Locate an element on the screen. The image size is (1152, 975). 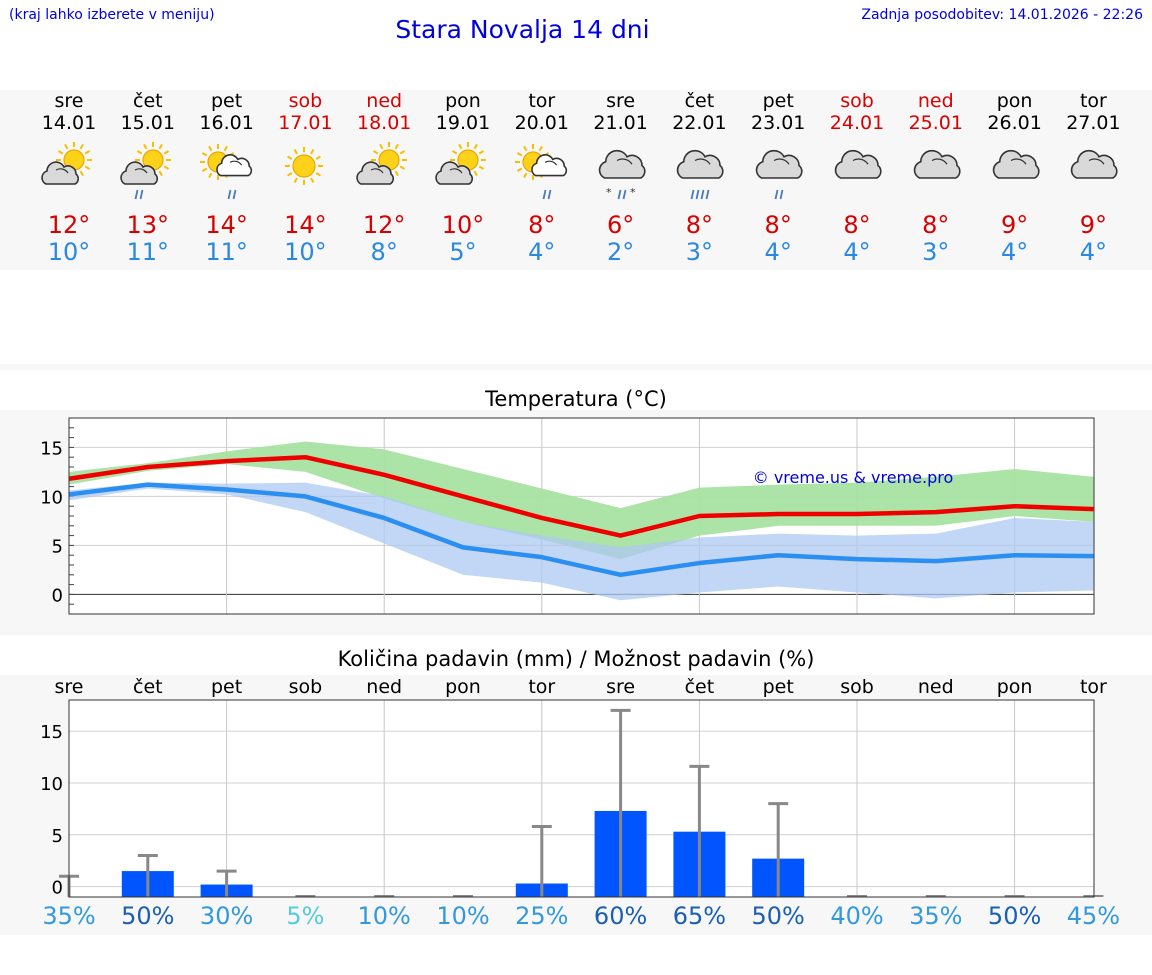
precip-day-label: sre is located at coordinates (69, 687).